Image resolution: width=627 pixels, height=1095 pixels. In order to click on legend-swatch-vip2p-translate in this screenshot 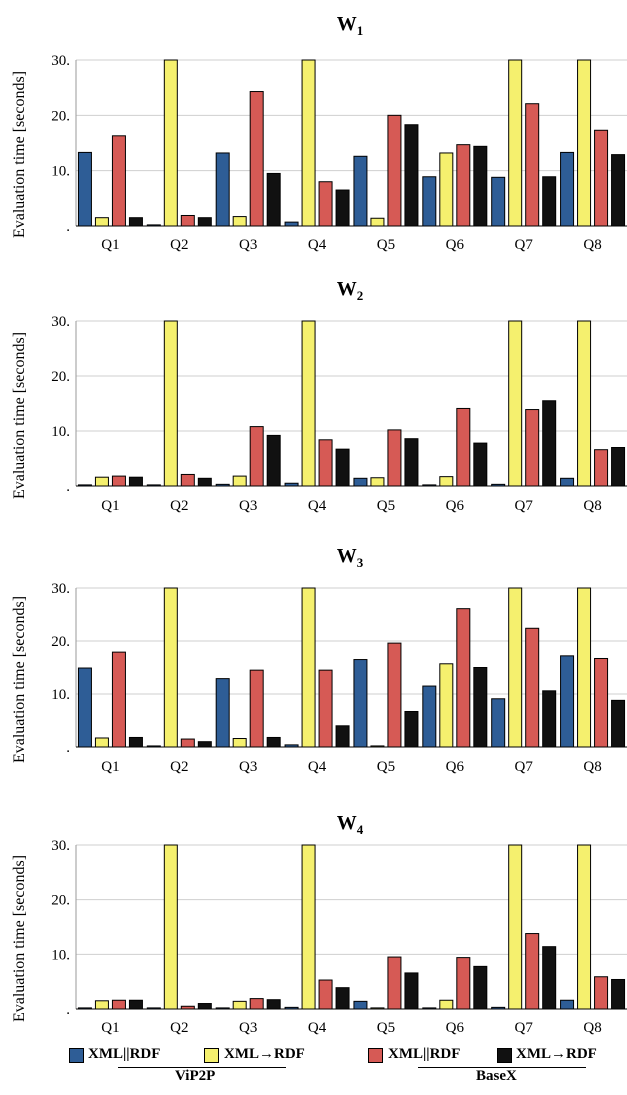, I will do `click(211, 1055)`.